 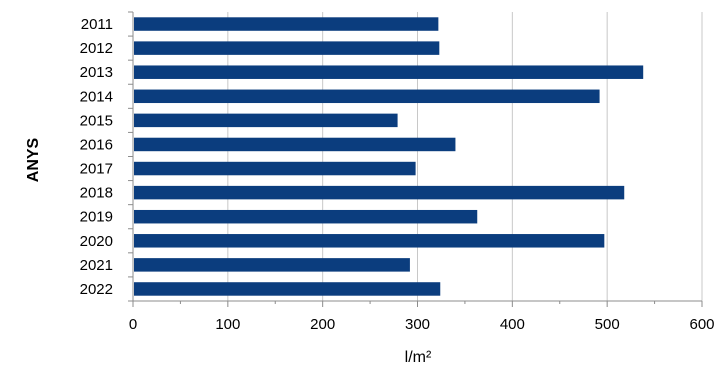 What do you see at coordinates (418, 357) in the screenshot?
I see `x-axis-title: l/m²` at bounding box center [418, 357].